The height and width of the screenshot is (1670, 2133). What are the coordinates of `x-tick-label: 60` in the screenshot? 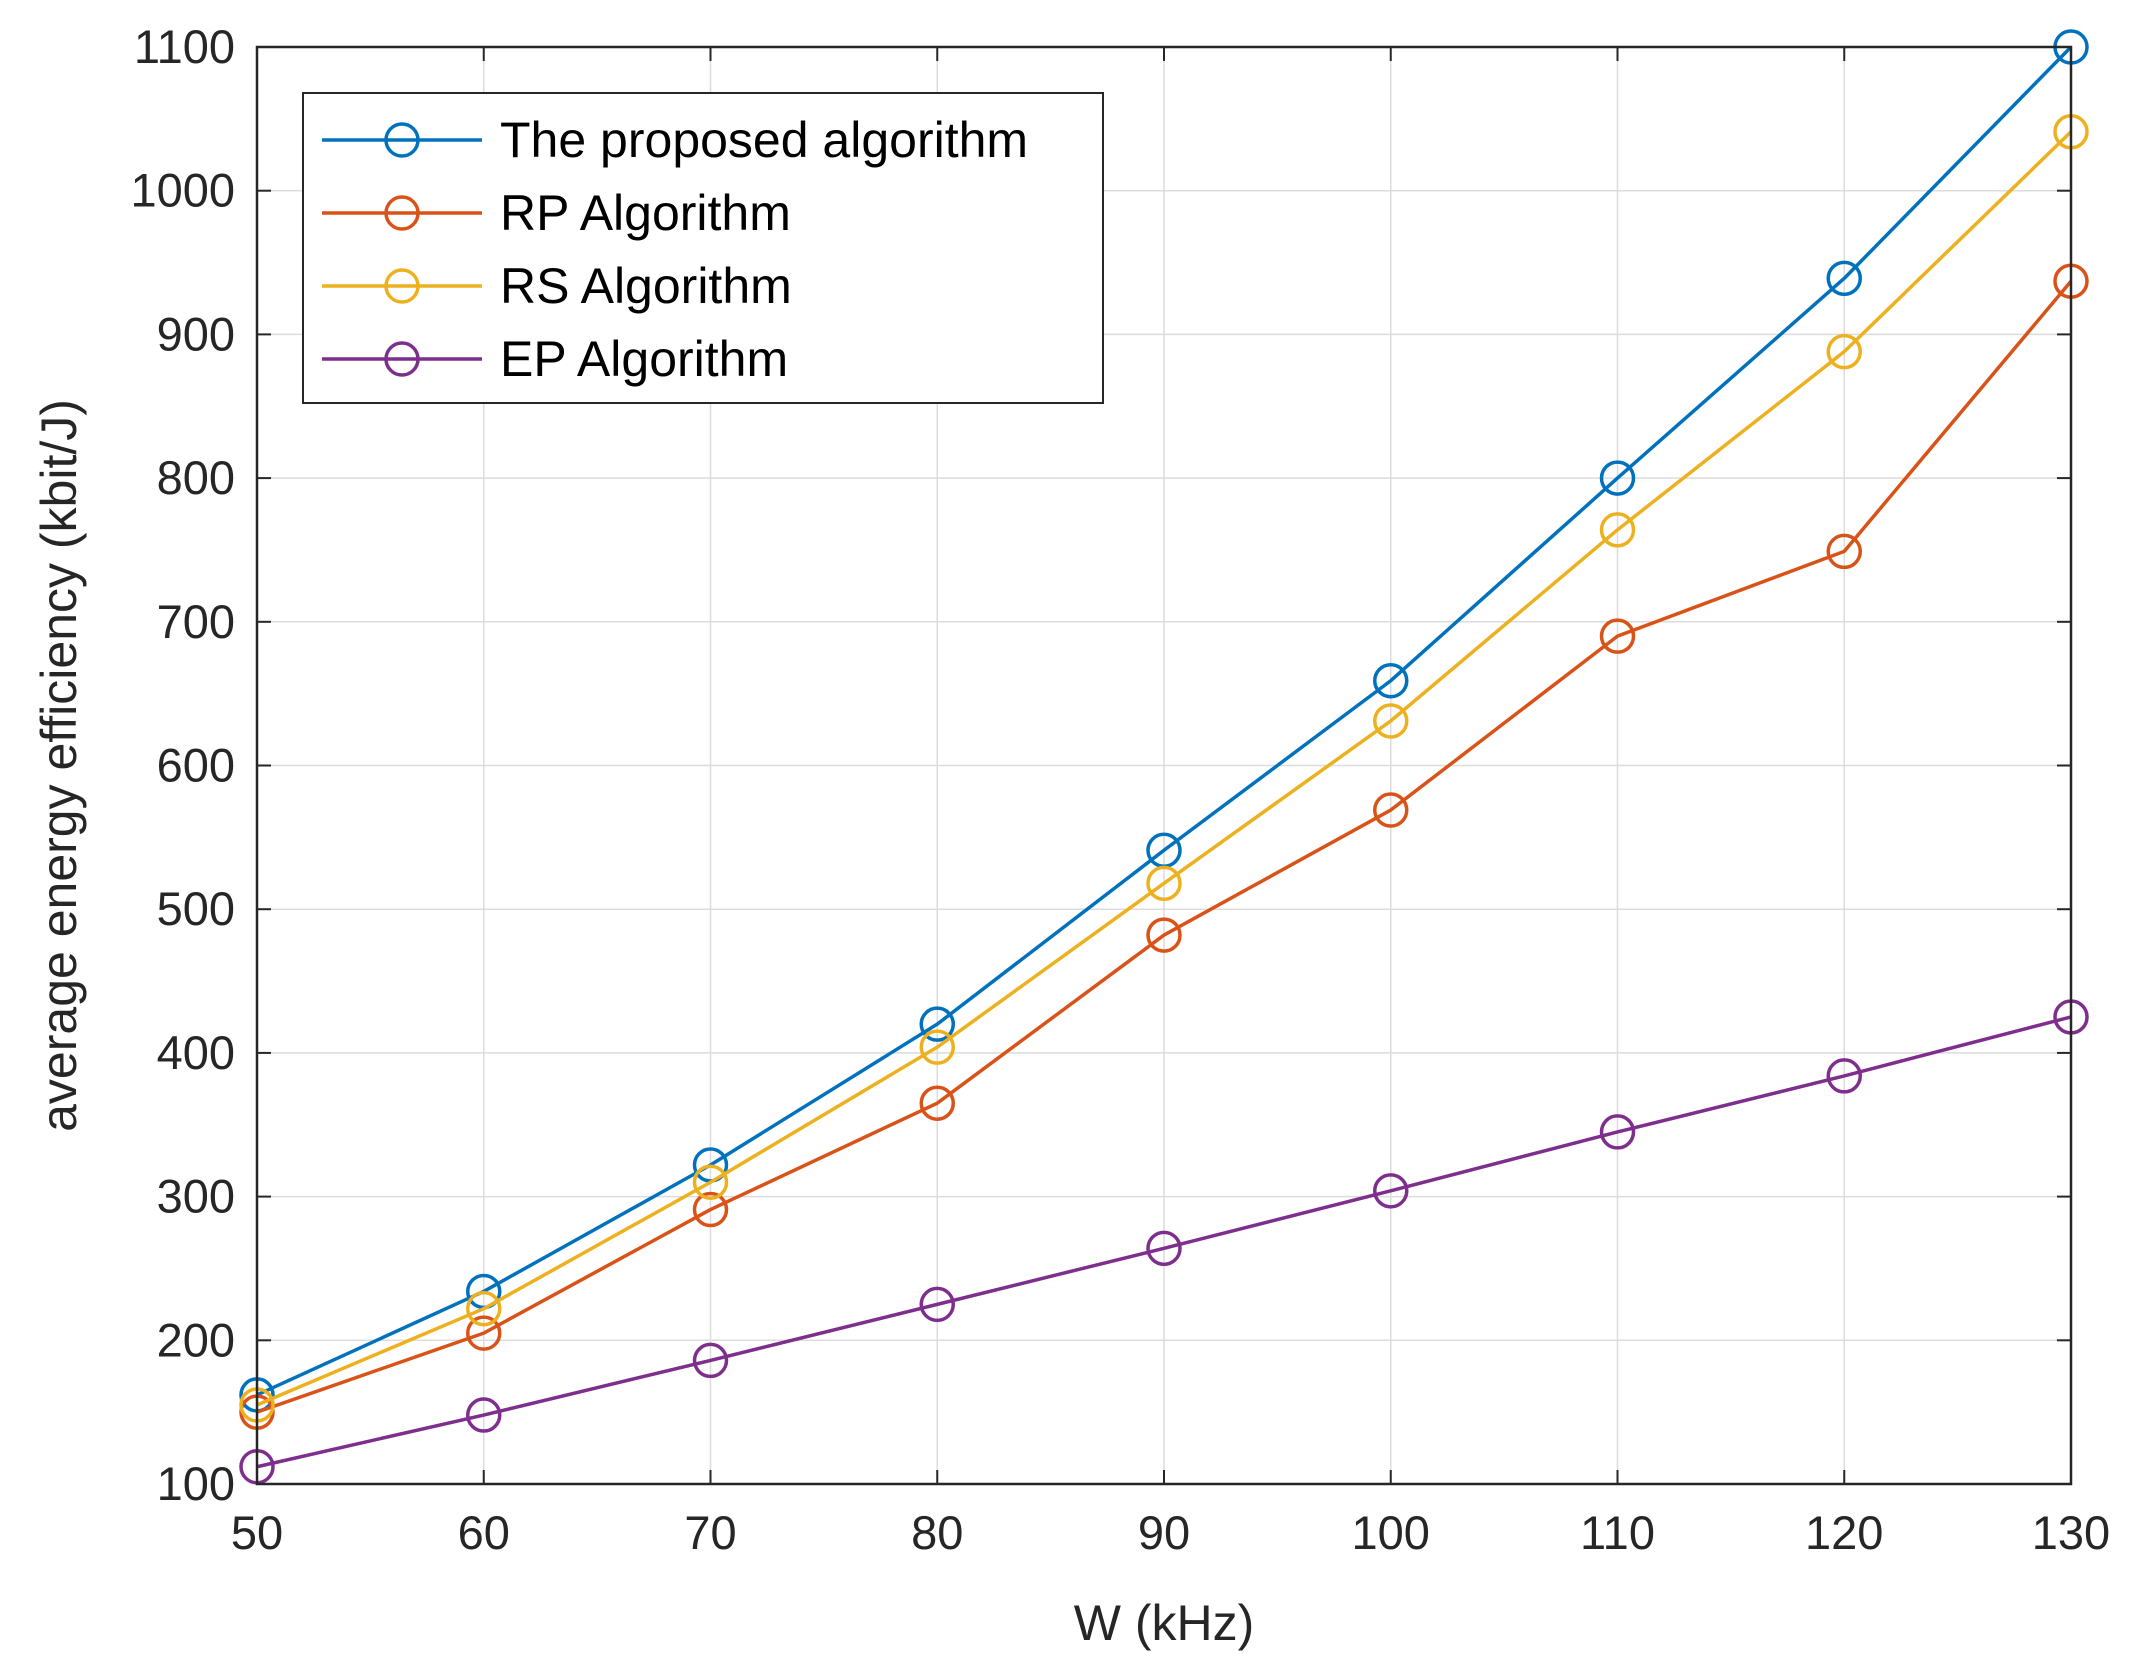 It's located at (484, 1532).